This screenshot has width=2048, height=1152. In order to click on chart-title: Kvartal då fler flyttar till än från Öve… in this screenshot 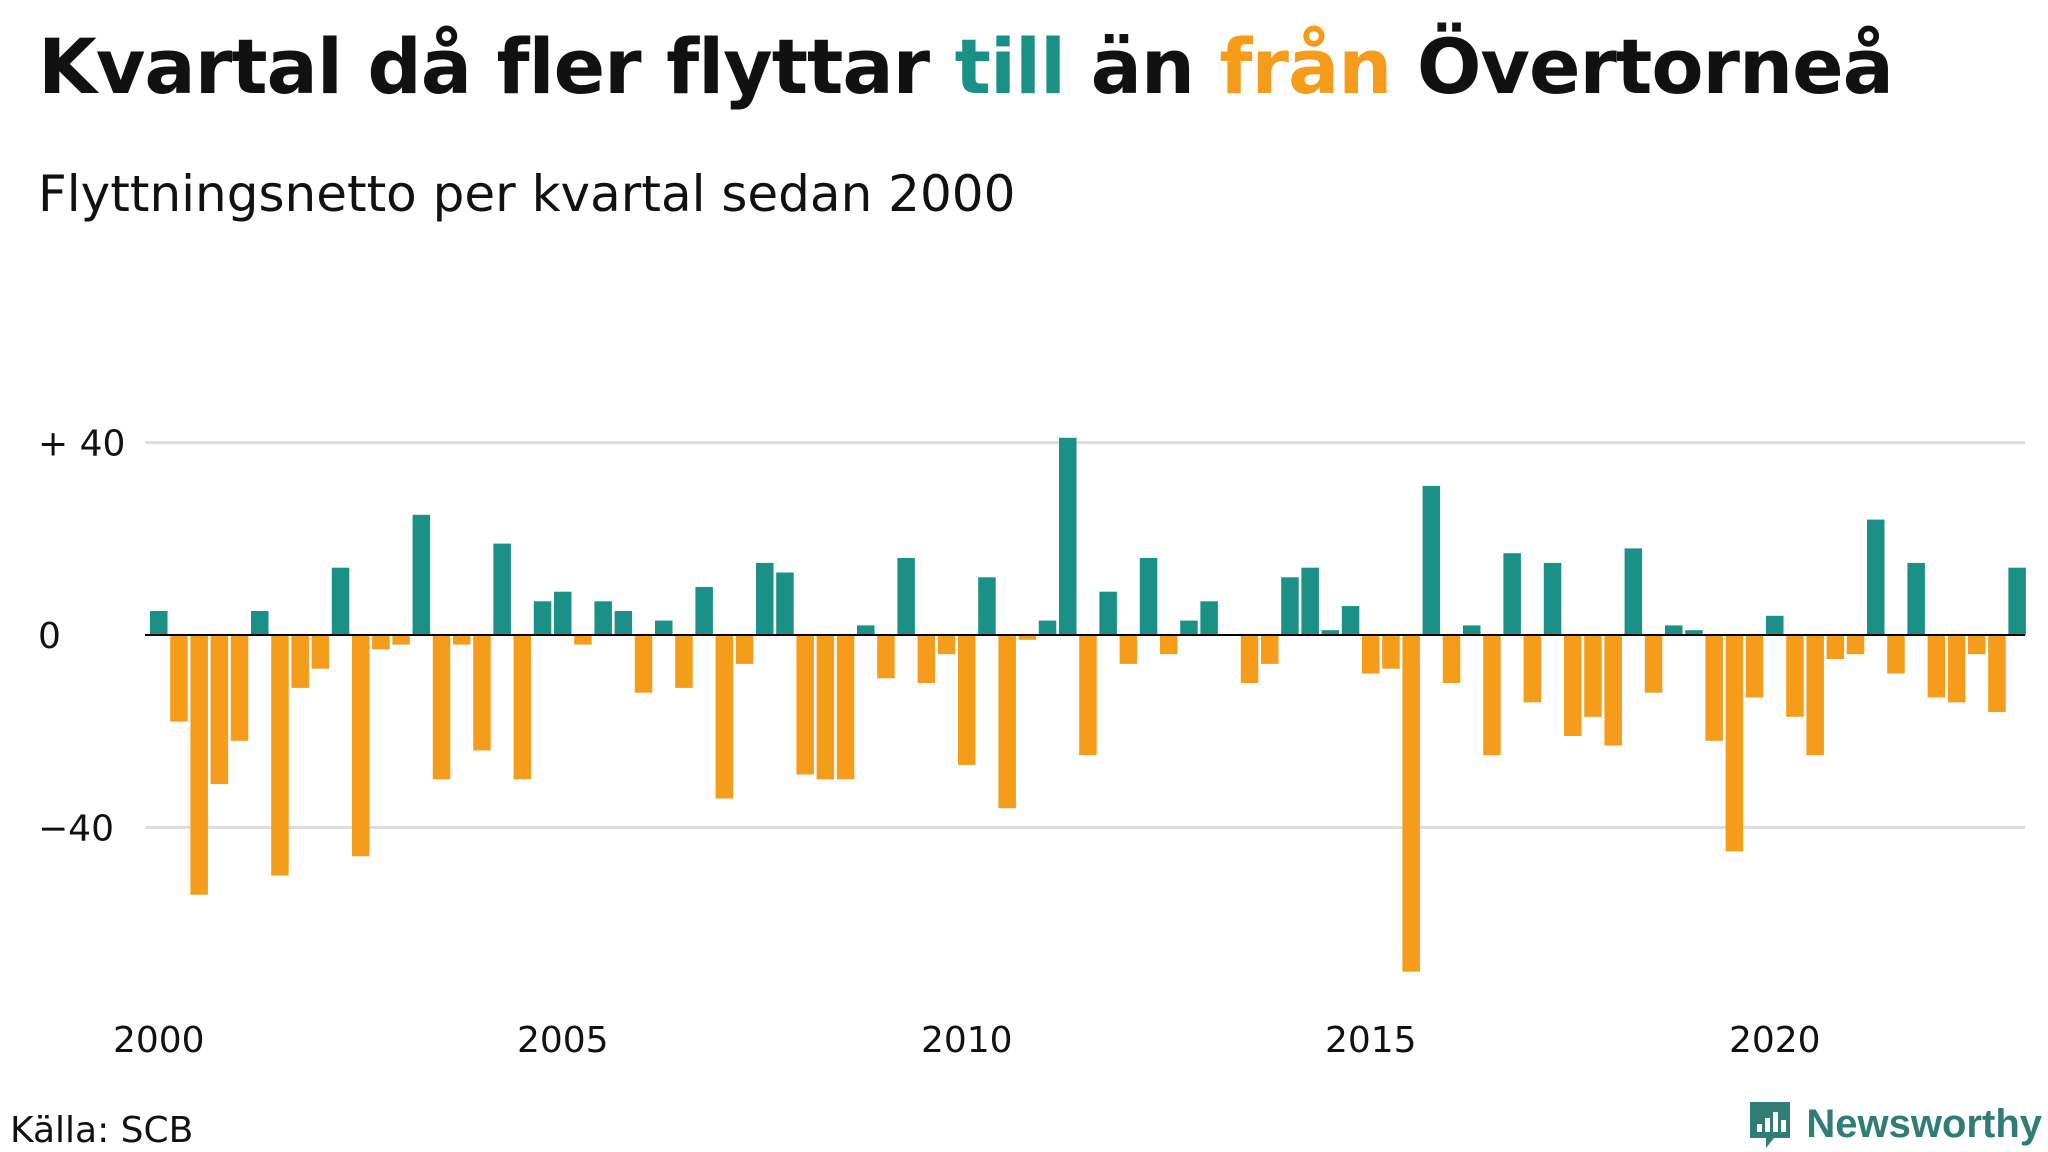, I will do `click(966, 66)`.